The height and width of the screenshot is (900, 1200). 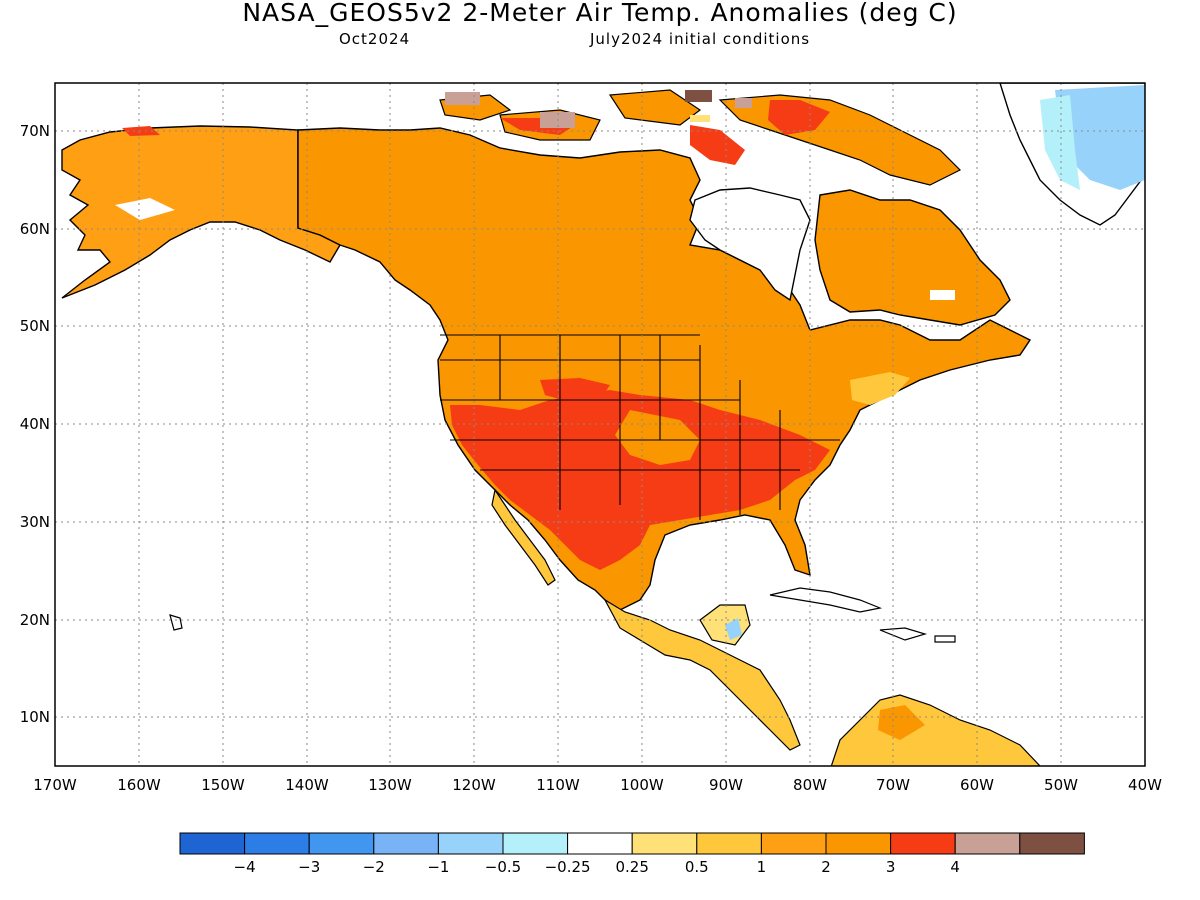 What do you see at coordinates (955, 867) in the screenshot?
I see `legend-label: 4` at bounding box center [955, 867].